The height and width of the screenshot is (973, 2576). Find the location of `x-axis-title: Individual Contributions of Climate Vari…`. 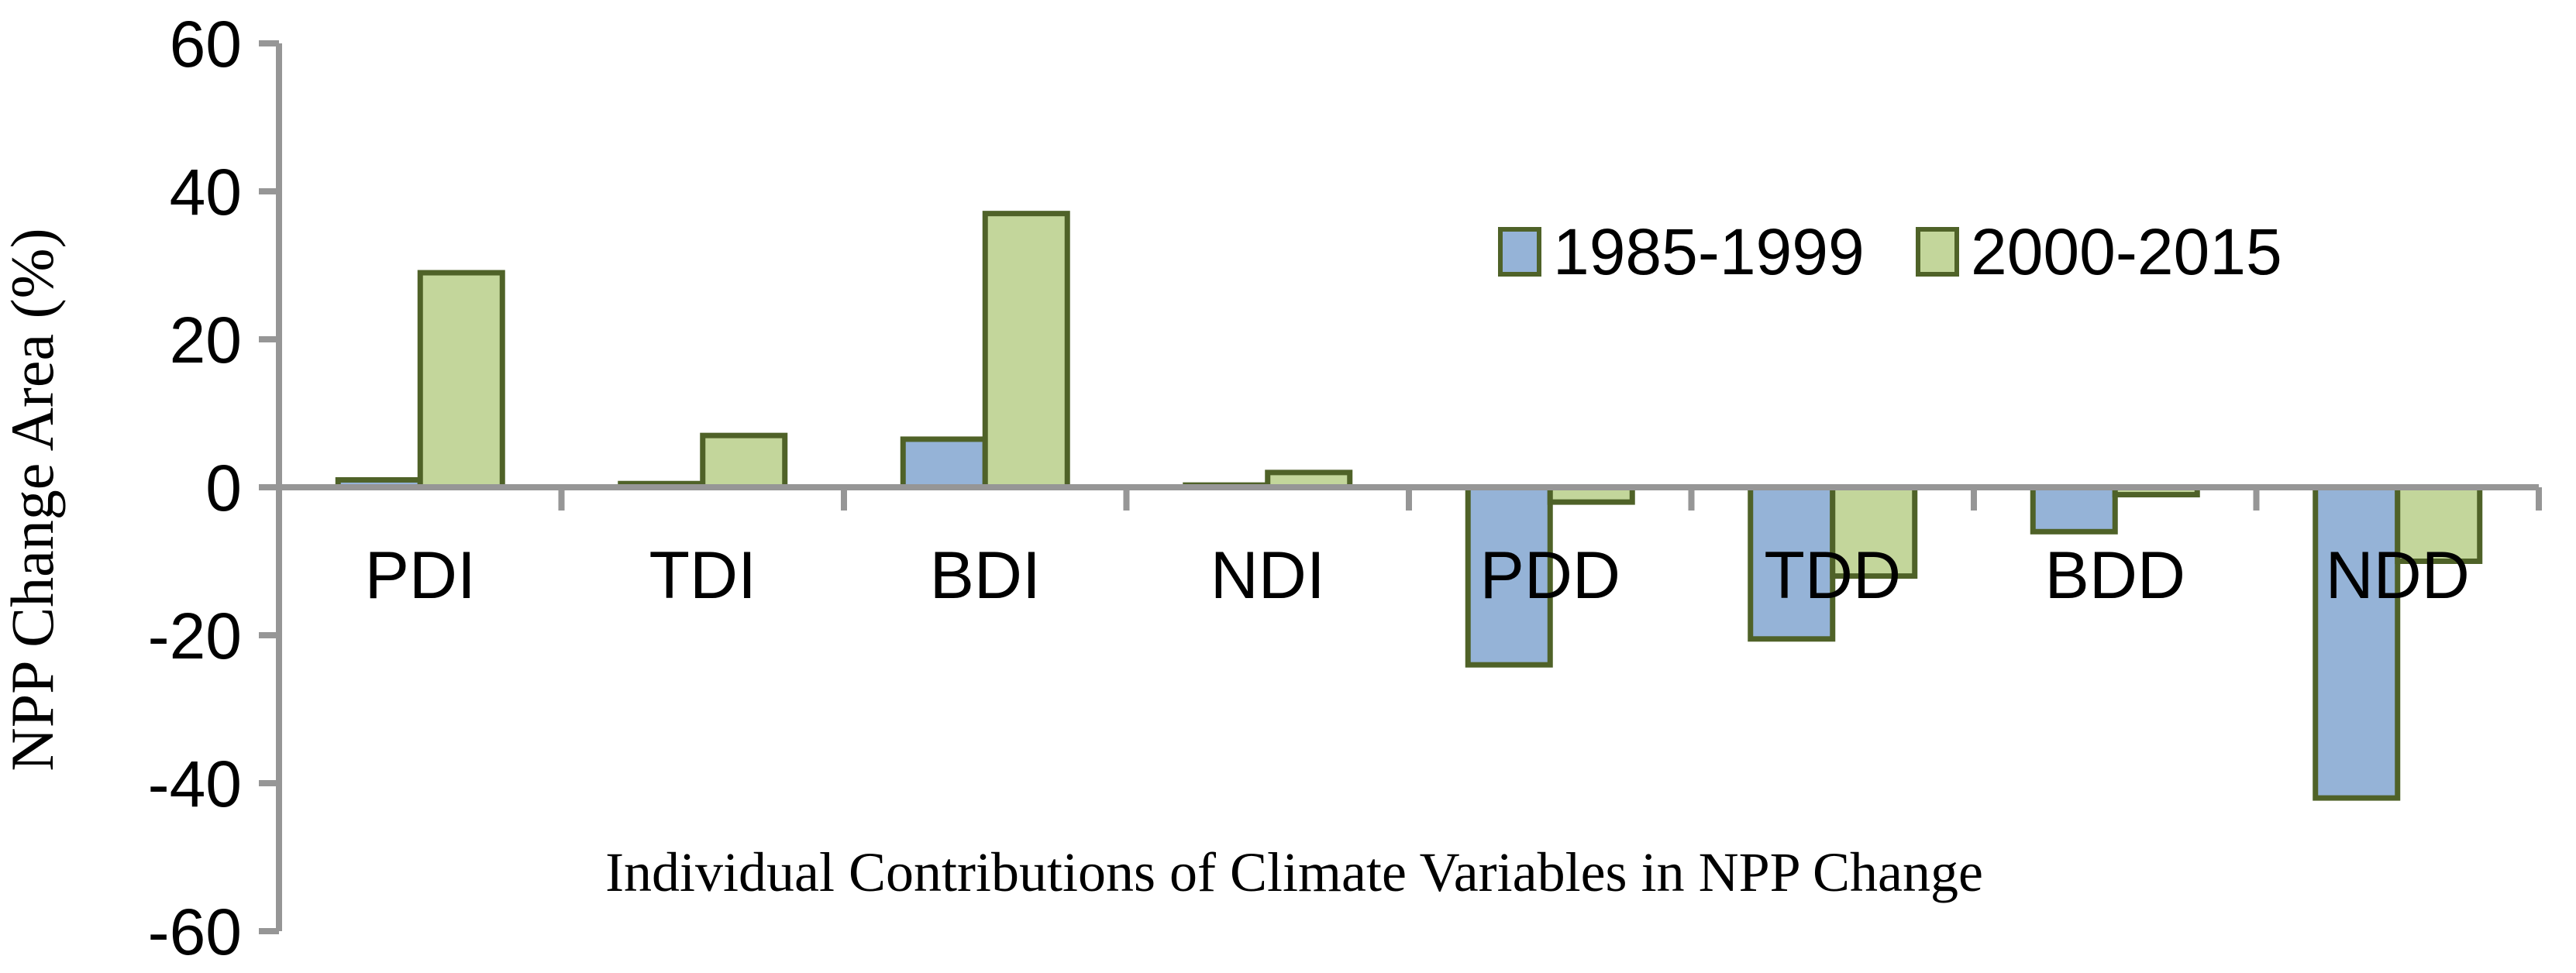

x-axis-title: Individual Contributions of Climate Vari… is located at coordinates (1294, 872).